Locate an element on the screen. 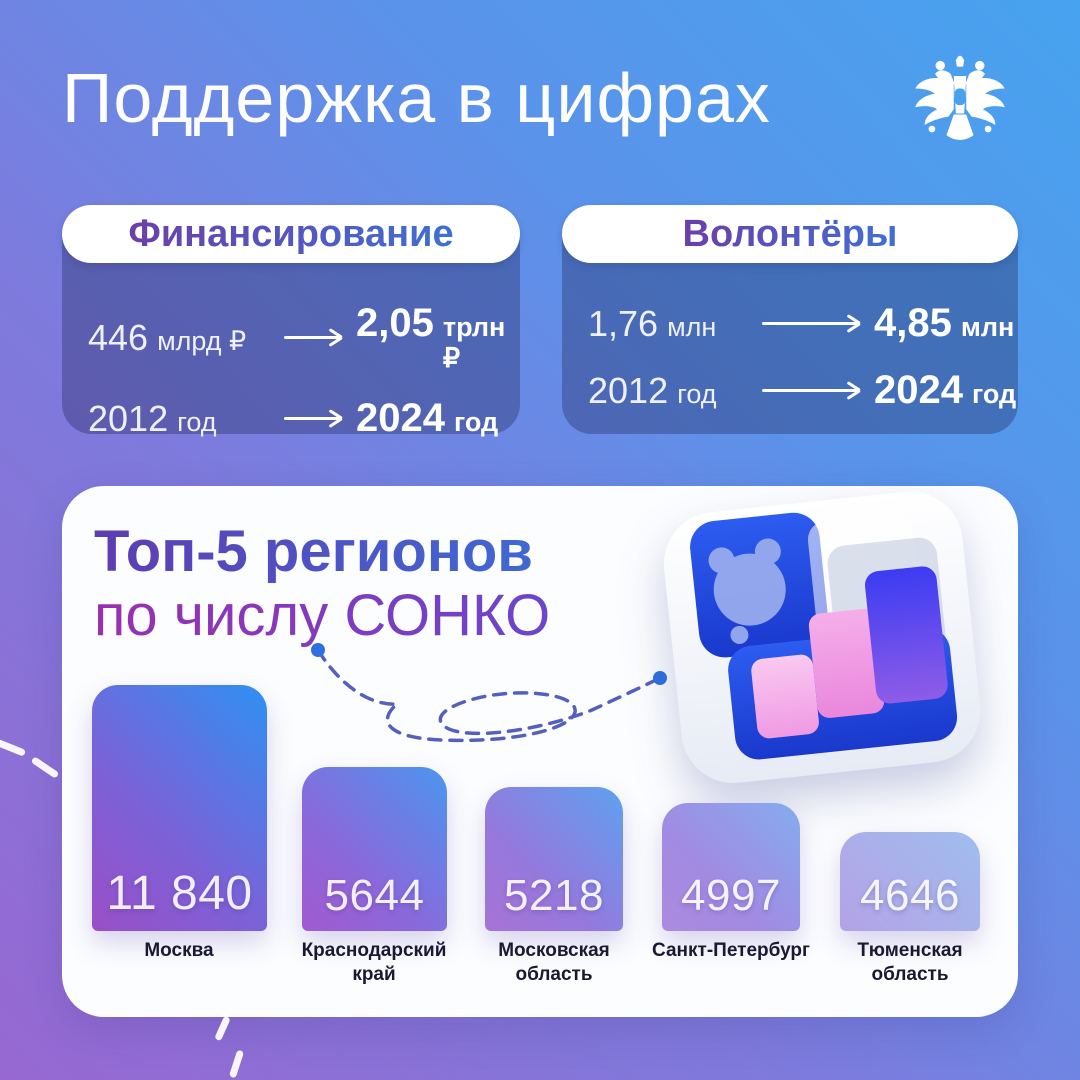 The height and width of the screenshot is (1080, 1080). stat-to-value: 2,05 трлн ₽ is located at coordinates (431, 337).